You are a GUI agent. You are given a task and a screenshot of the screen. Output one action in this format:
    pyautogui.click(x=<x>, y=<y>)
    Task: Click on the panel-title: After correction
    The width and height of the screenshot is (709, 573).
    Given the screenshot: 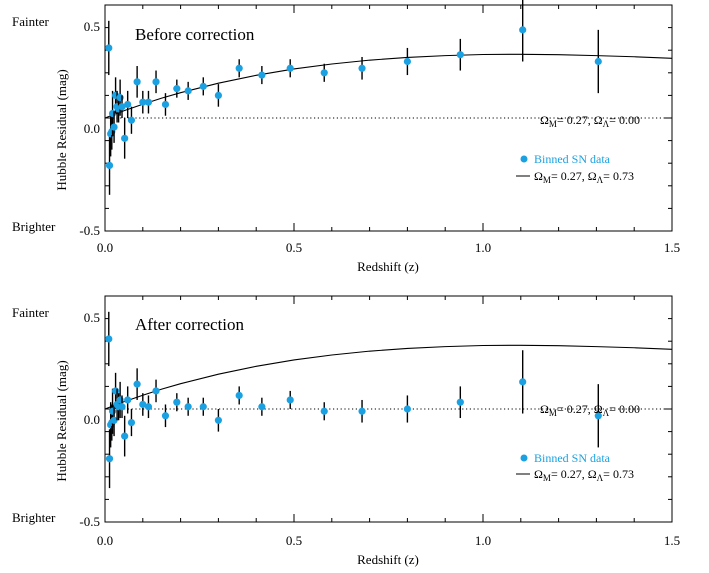 What is the action you would take?
    pyautogui.click(x=190, y=324)
    